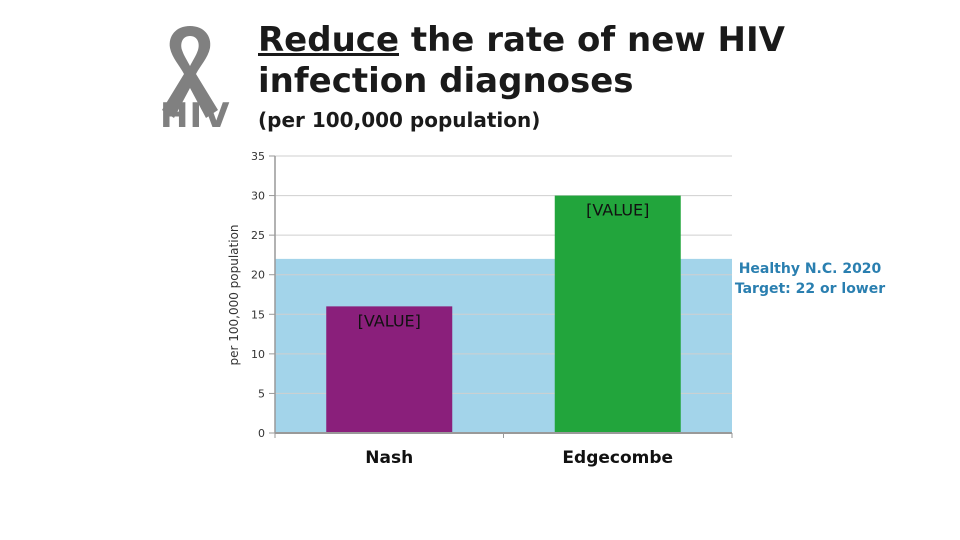 The width and height of the screenshot is (960, 540). I want to click on y-axis-title: per 100,000 population, so click(234, 294).